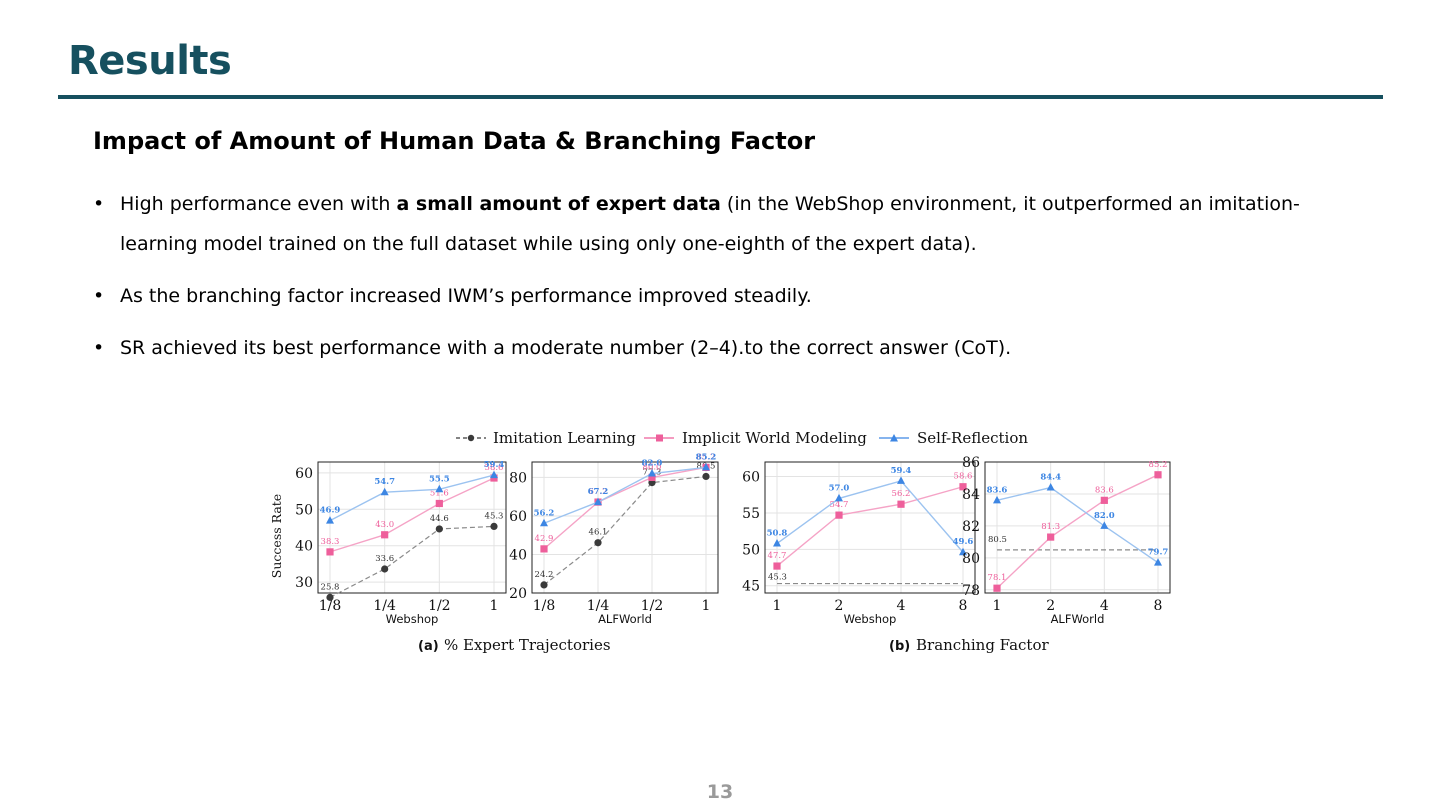 The image size is (1440, 810). What do you see at coordinates (1158, 606) in the screenshot?
I see `x-tick-label: 8` at bounding box center [1158, 606].